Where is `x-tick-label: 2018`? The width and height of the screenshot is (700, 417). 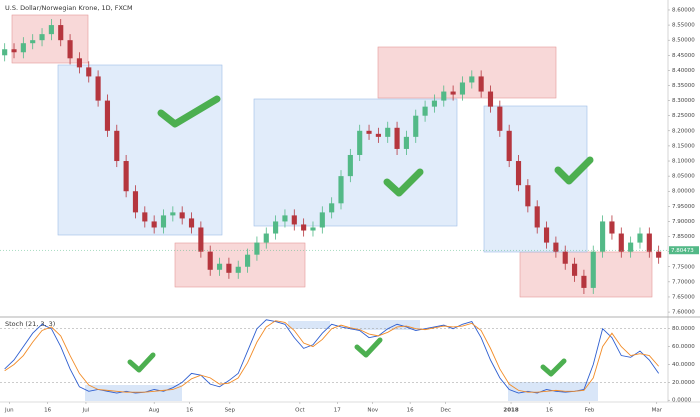 x-tick-label: 2018 is located at coordinates (510, 411).